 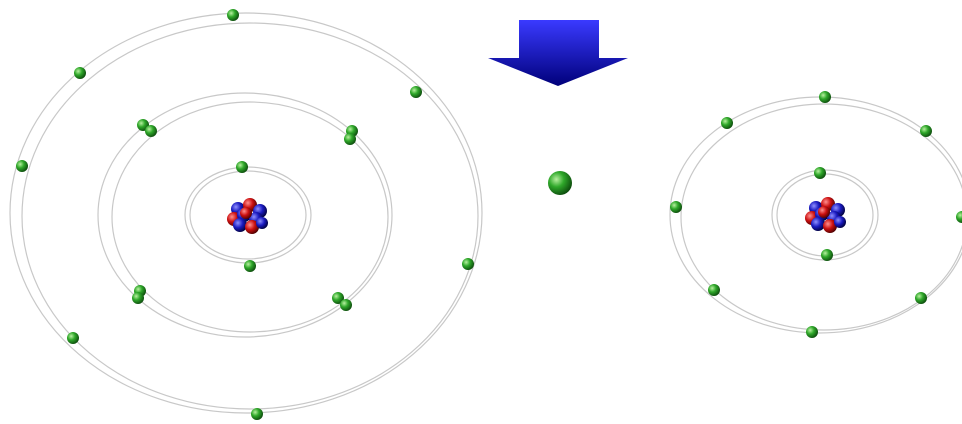 I want to click on orbit, so click(x=248, y=215).